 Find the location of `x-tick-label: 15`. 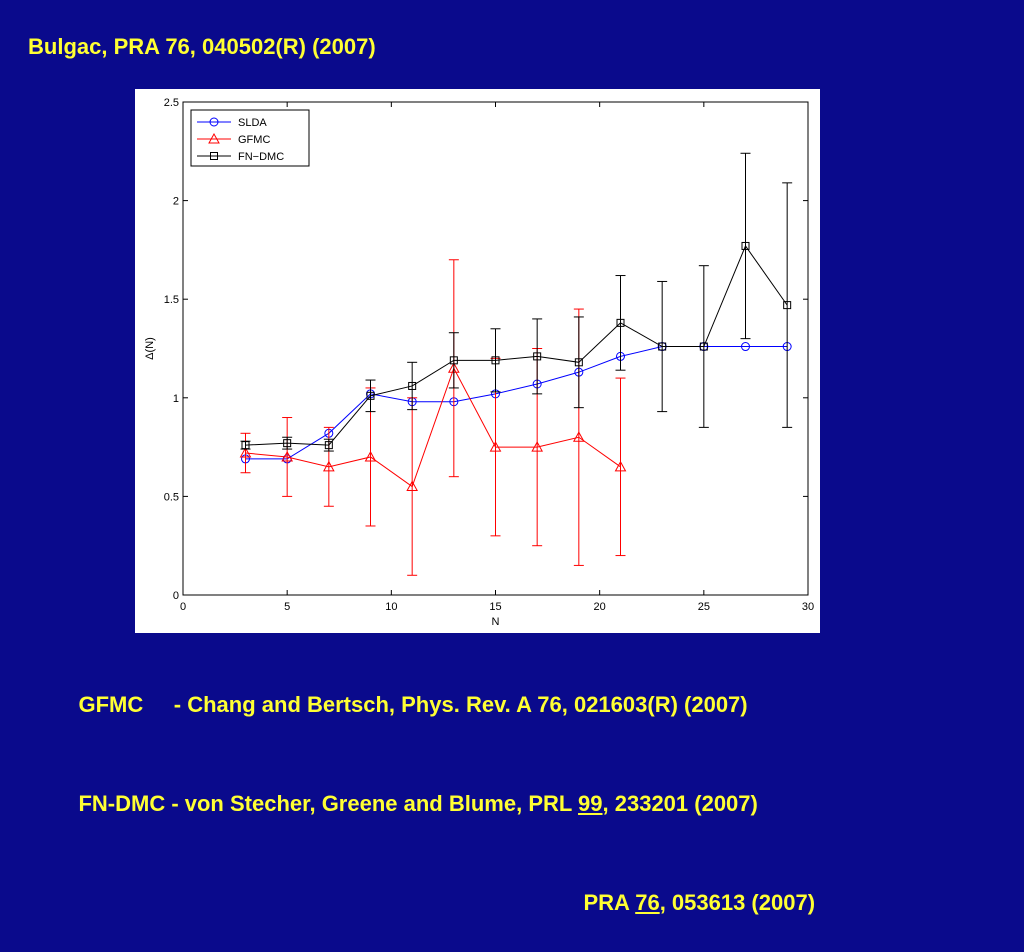

x-tick-label: 15 is located at coordinates (495, 607).